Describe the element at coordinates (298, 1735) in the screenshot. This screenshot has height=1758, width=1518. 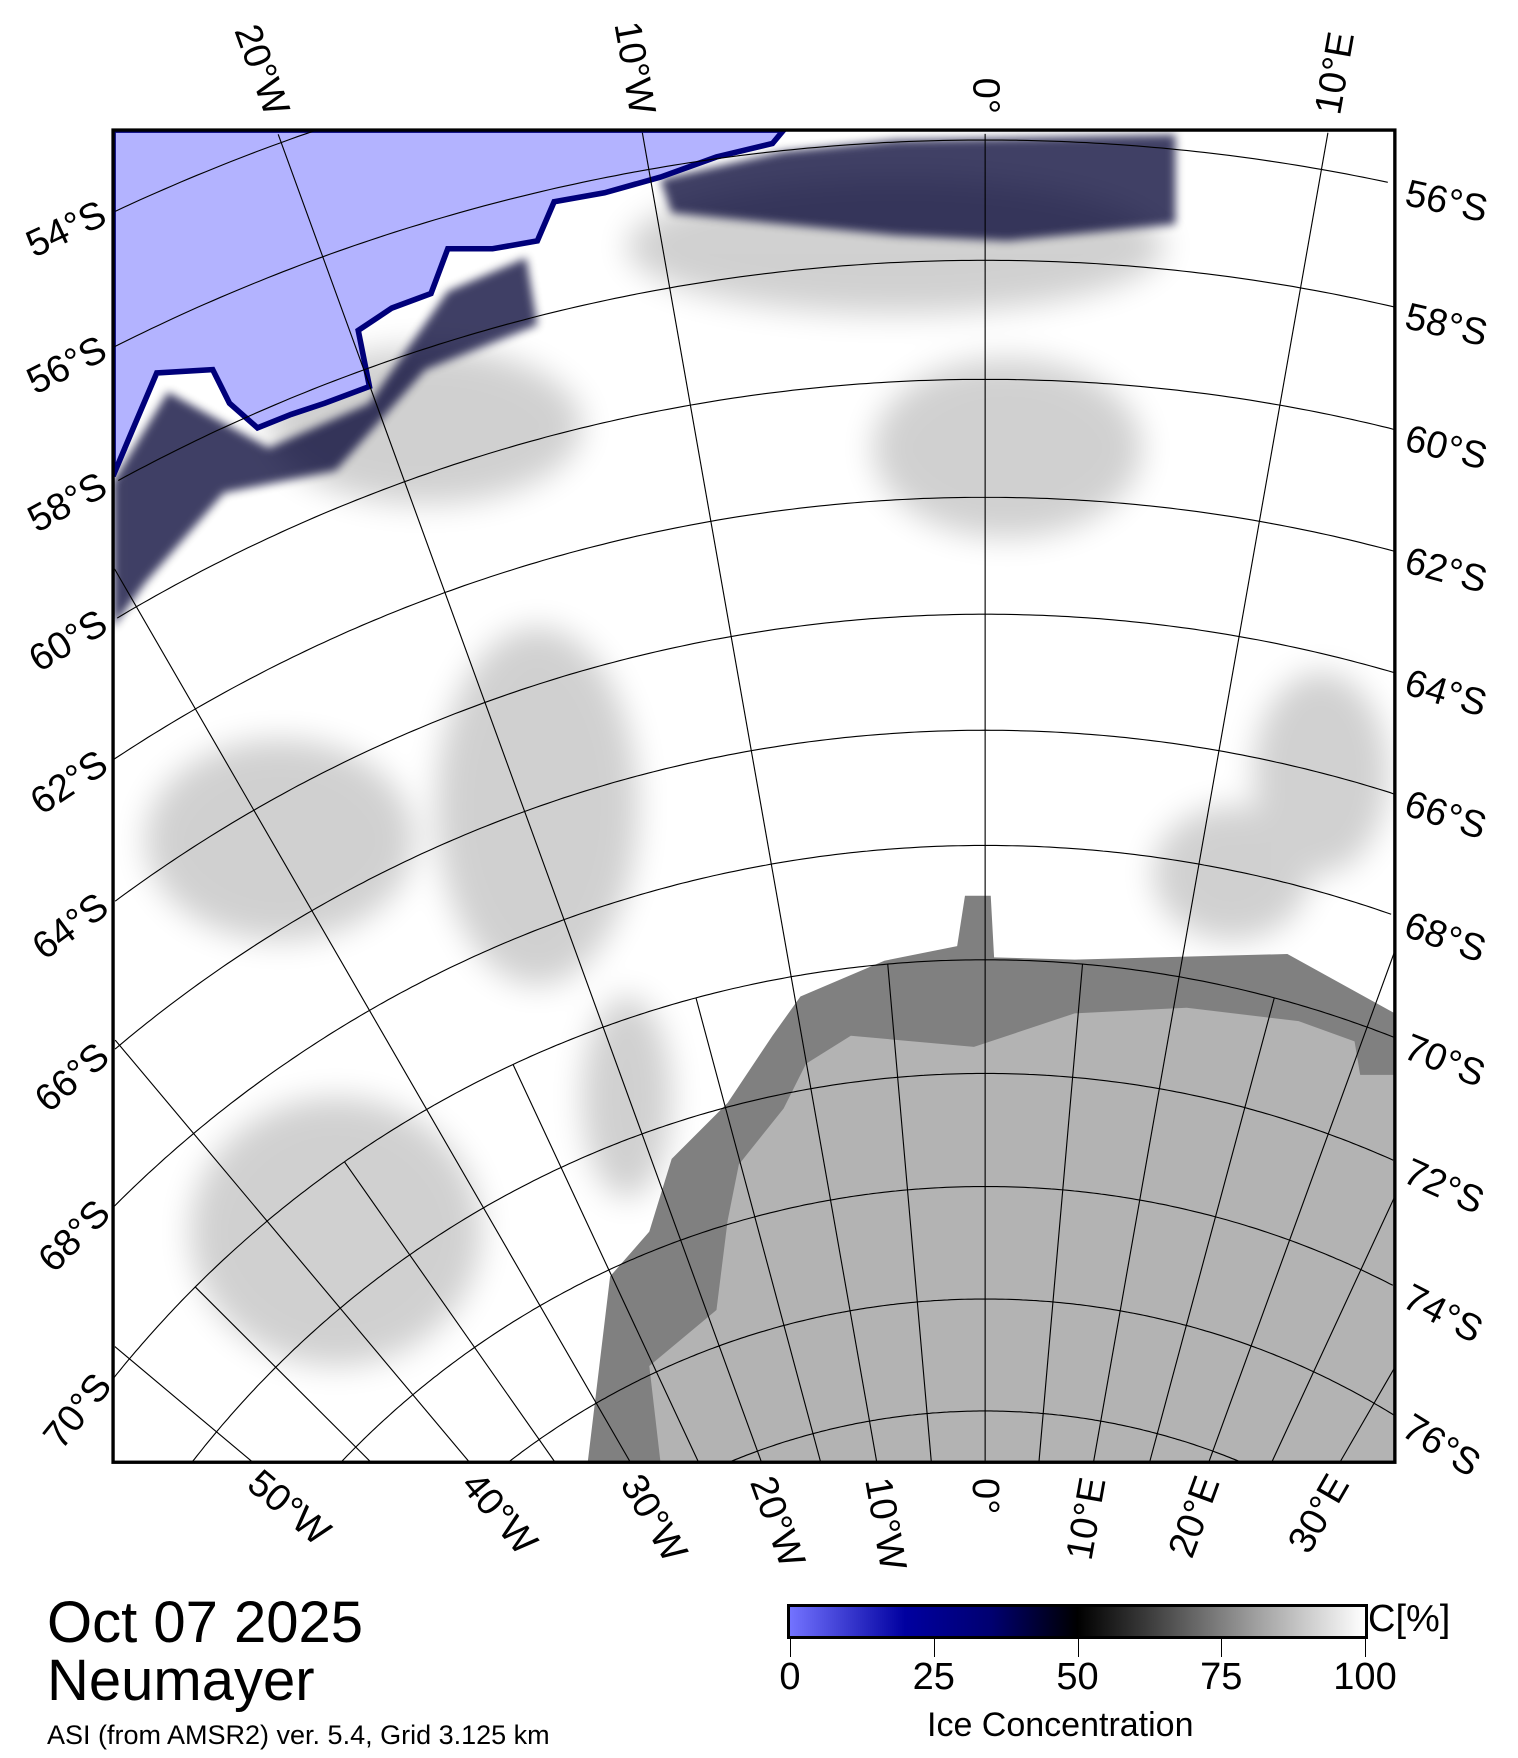
I see `source-info: ASI (from AMSR2) ver. 5.4, Grid 3.125 km` at that location.